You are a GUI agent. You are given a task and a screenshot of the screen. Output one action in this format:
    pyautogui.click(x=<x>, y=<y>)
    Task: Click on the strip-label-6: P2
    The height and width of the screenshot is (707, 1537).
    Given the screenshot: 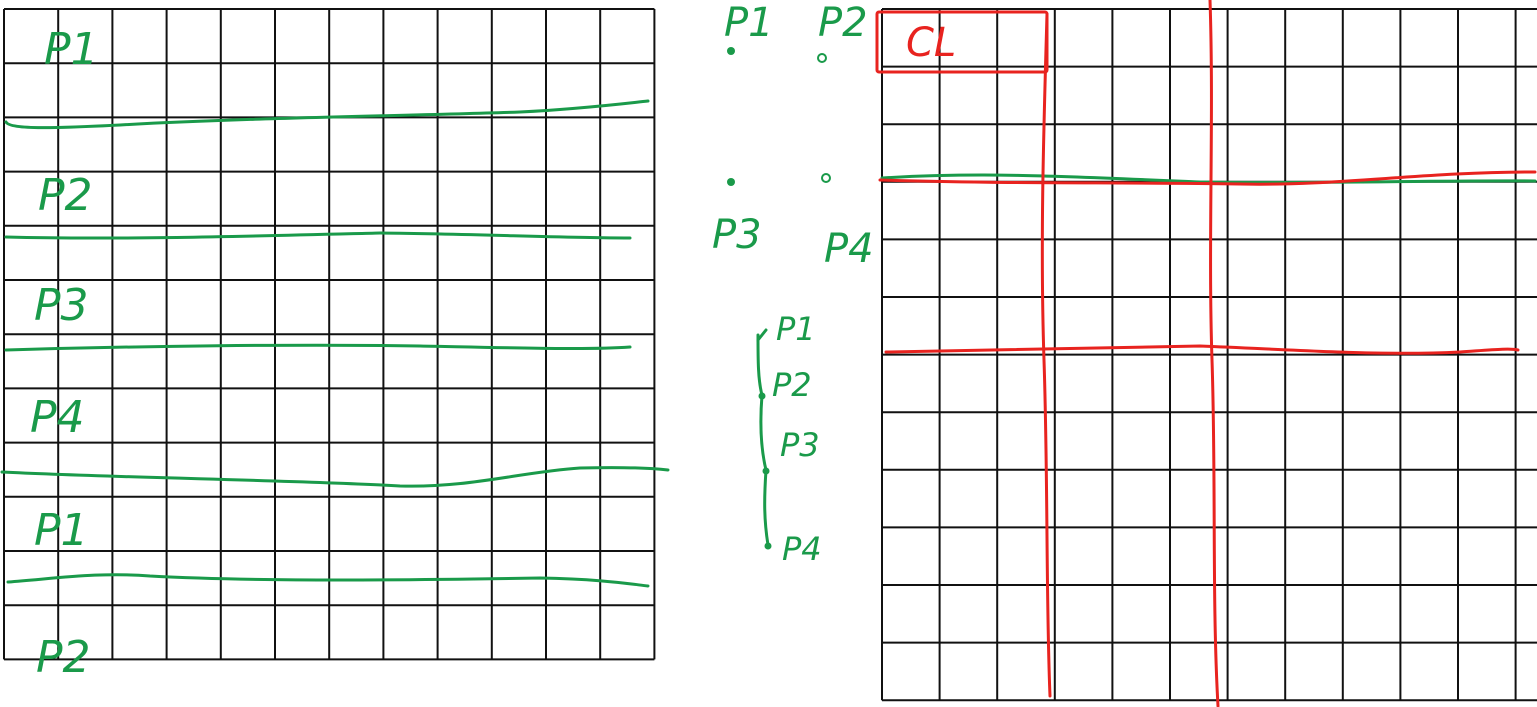 What is the action you would take?
    pyautogui.click(x=63, y=657)
    